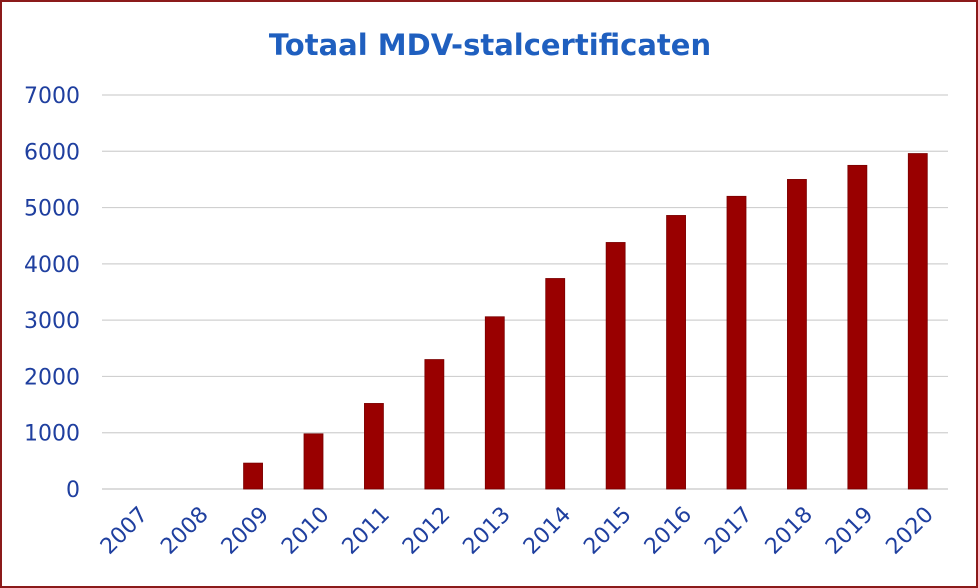 The width and height of the screenshot is (978, 588). Describe the element at coordinates (434, 424) in the screenshot. I see `bar-2012` at that location.